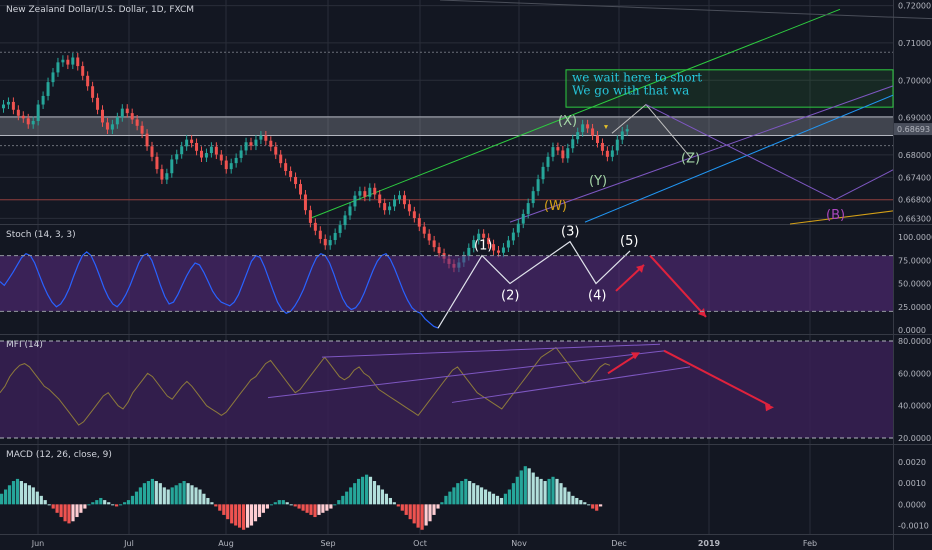  I want to click on macd-tick-label: 0.0000, so click(912, 504).